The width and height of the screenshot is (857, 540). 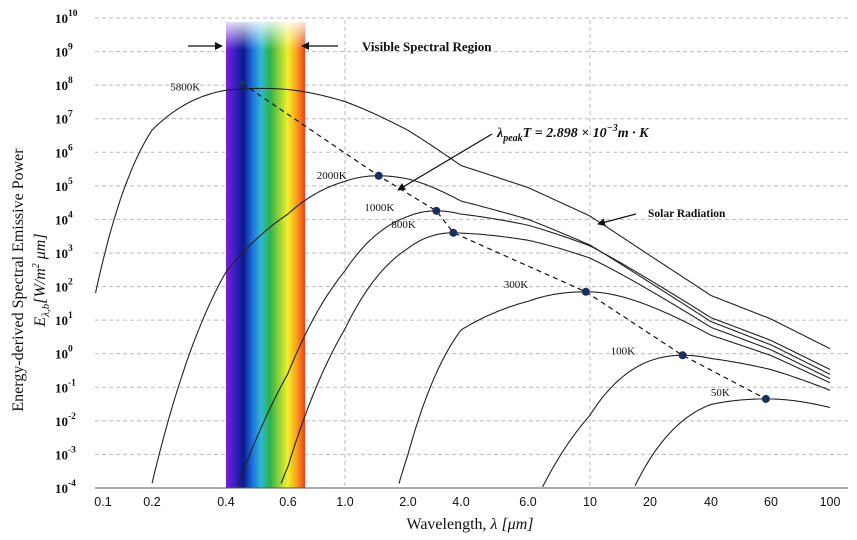 What do you see at coordinates (340, 46) in the screenshot?
I see `visible-region-annotation: Visible Spectral Region` at bounding box center [340, 46].